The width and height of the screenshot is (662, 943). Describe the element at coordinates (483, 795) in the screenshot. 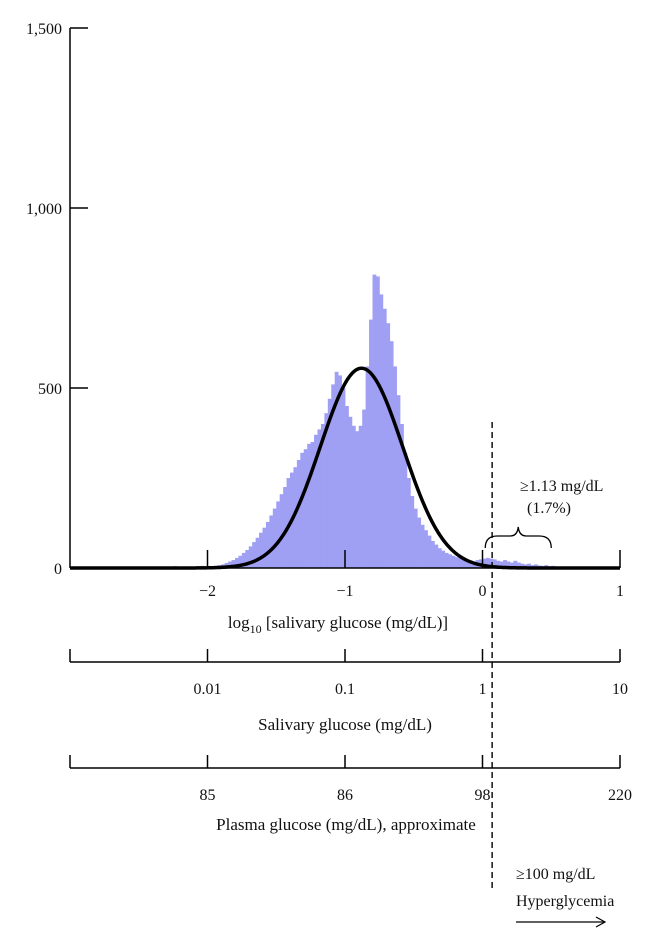

I see `secondary-tick-label: 98` at that location.